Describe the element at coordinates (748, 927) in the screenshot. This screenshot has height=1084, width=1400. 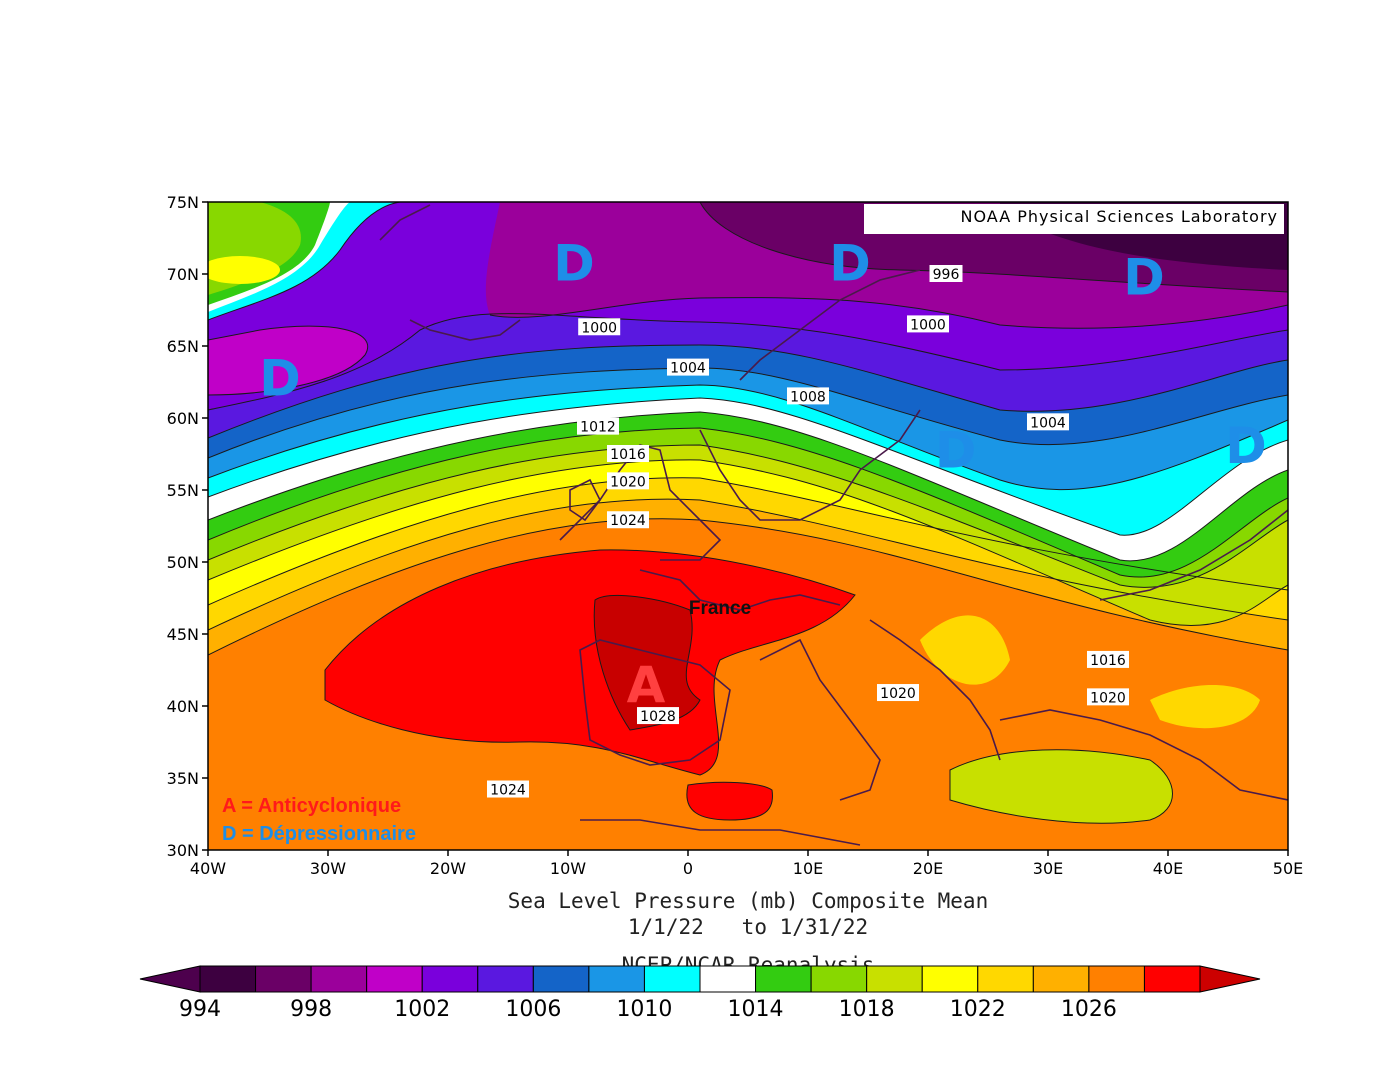
I see `caption-dates: 1/1/22 to 1/31/22` at that location.